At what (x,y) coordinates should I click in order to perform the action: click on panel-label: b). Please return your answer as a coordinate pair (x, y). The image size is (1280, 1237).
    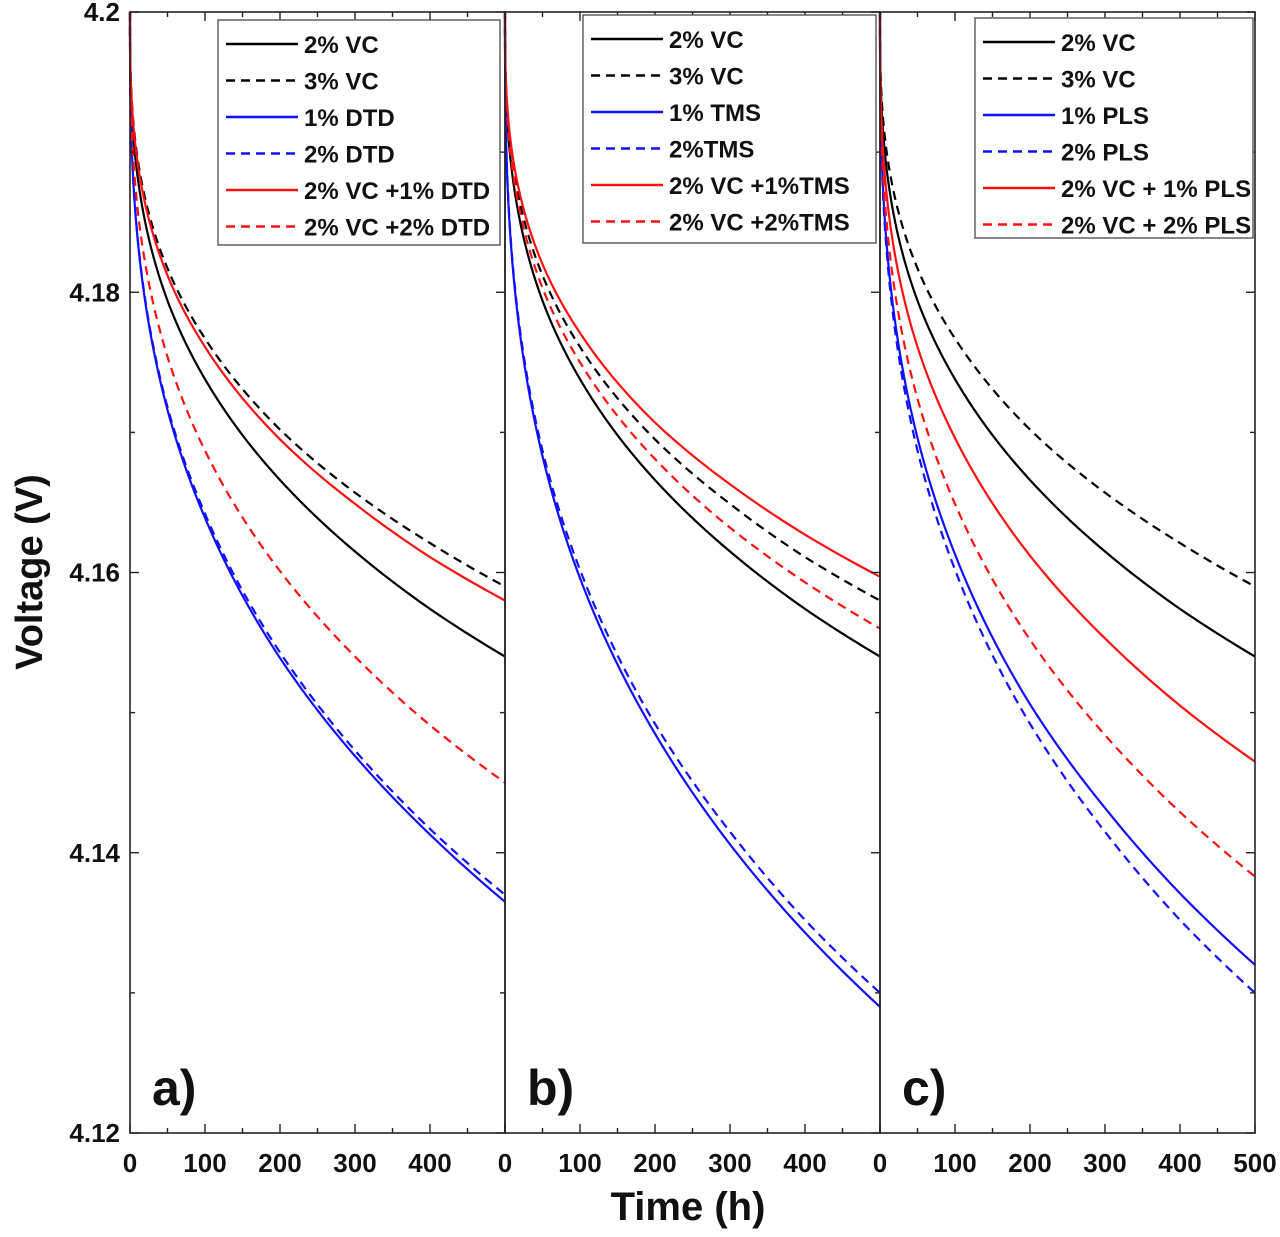
    Looking at the image, I should click on (550, 1088).